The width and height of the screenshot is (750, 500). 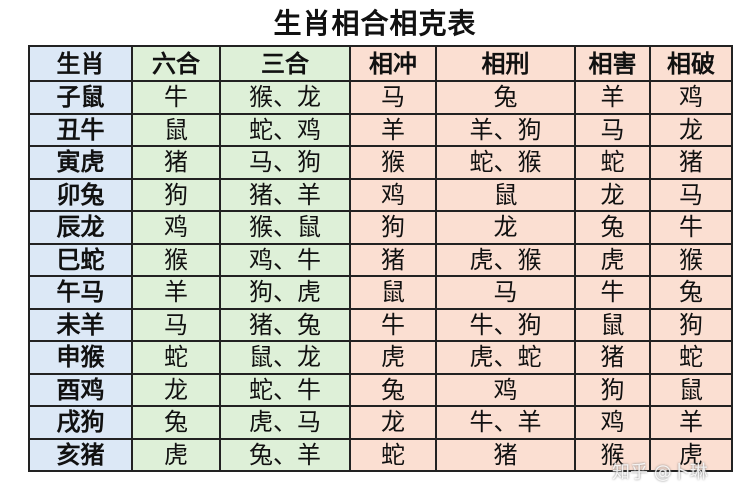 I want to click on zodiac-cell: 寅虎, so click(x=80, y=162).